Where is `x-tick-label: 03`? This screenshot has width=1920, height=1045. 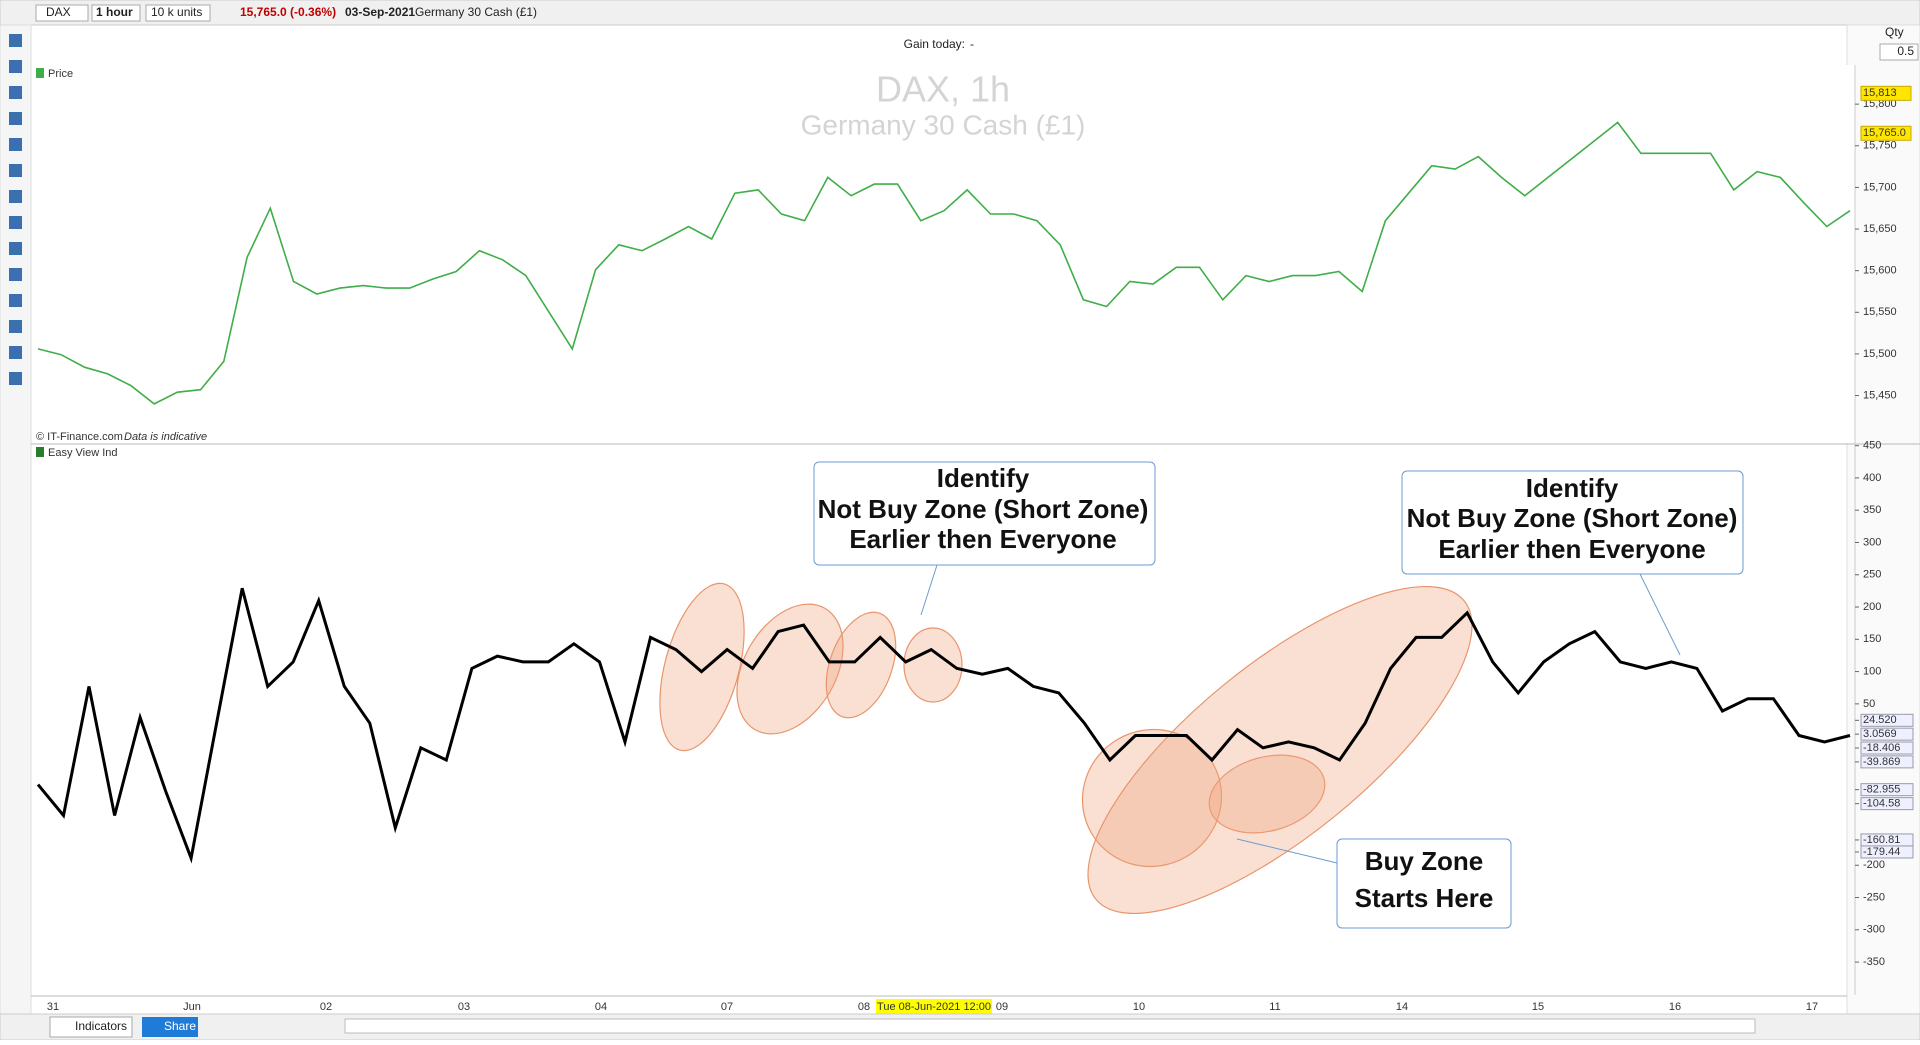 x-tick-label: 03 is located at coordinates (464, 1007).